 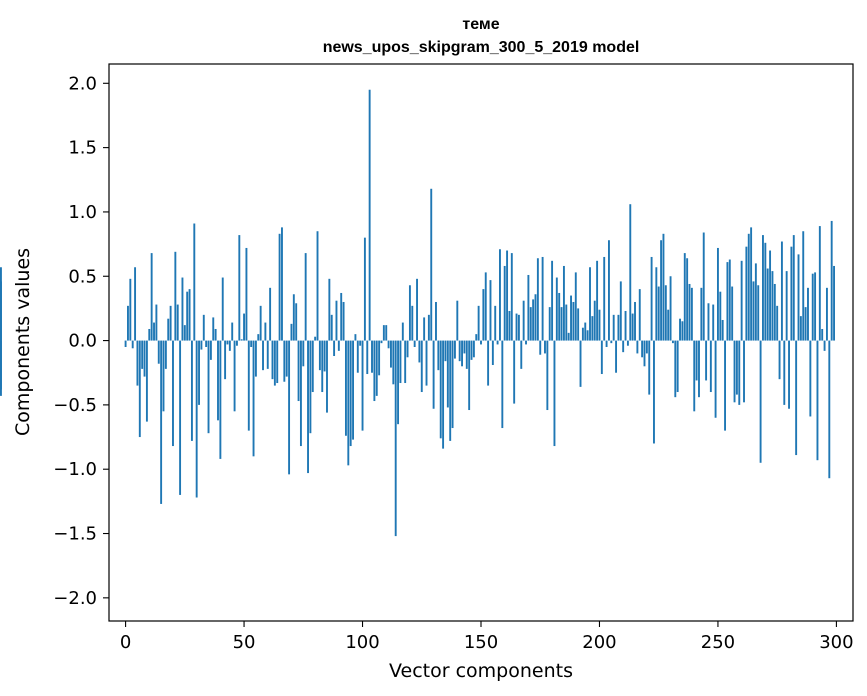 What do you see at coordinates (362, 642) in the screenshot?
I see `x-tick-label-100: 100` at bounding box center [362, 642].